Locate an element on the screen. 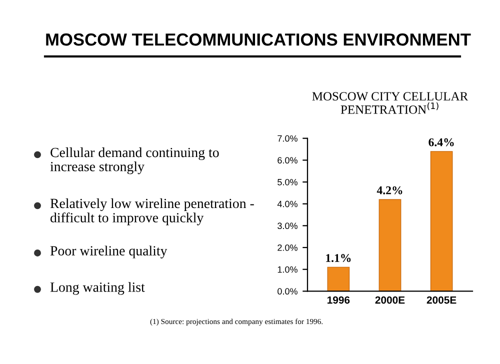  y-tick-label: 7.0% is located at coordinates (288, 138).